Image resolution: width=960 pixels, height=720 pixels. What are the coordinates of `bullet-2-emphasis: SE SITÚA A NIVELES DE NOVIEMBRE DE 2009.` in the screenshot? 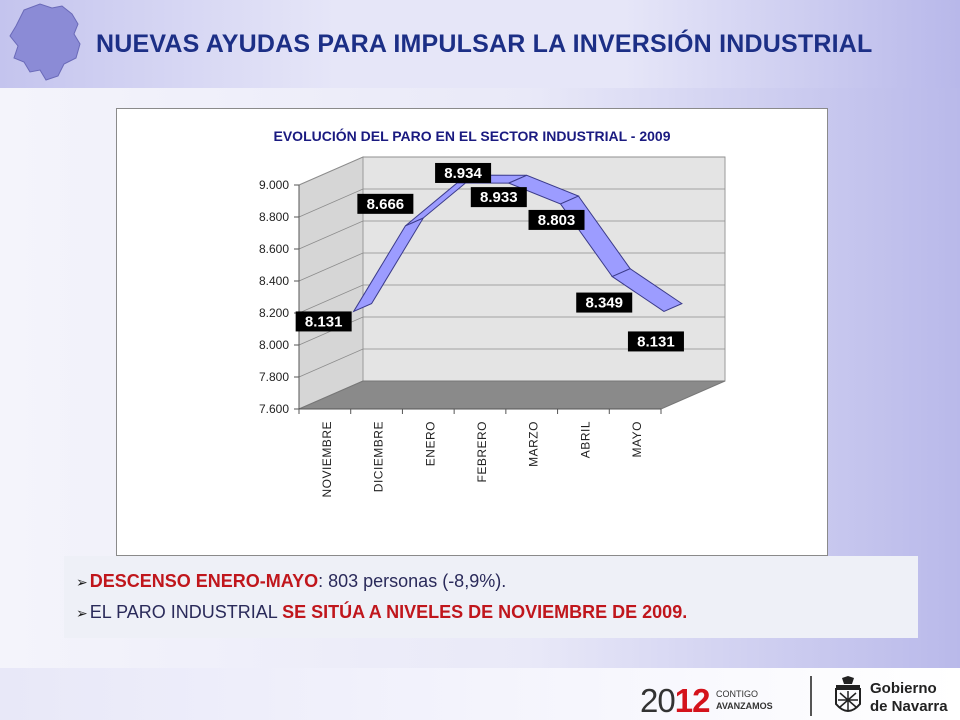 It's located at (485, 612).